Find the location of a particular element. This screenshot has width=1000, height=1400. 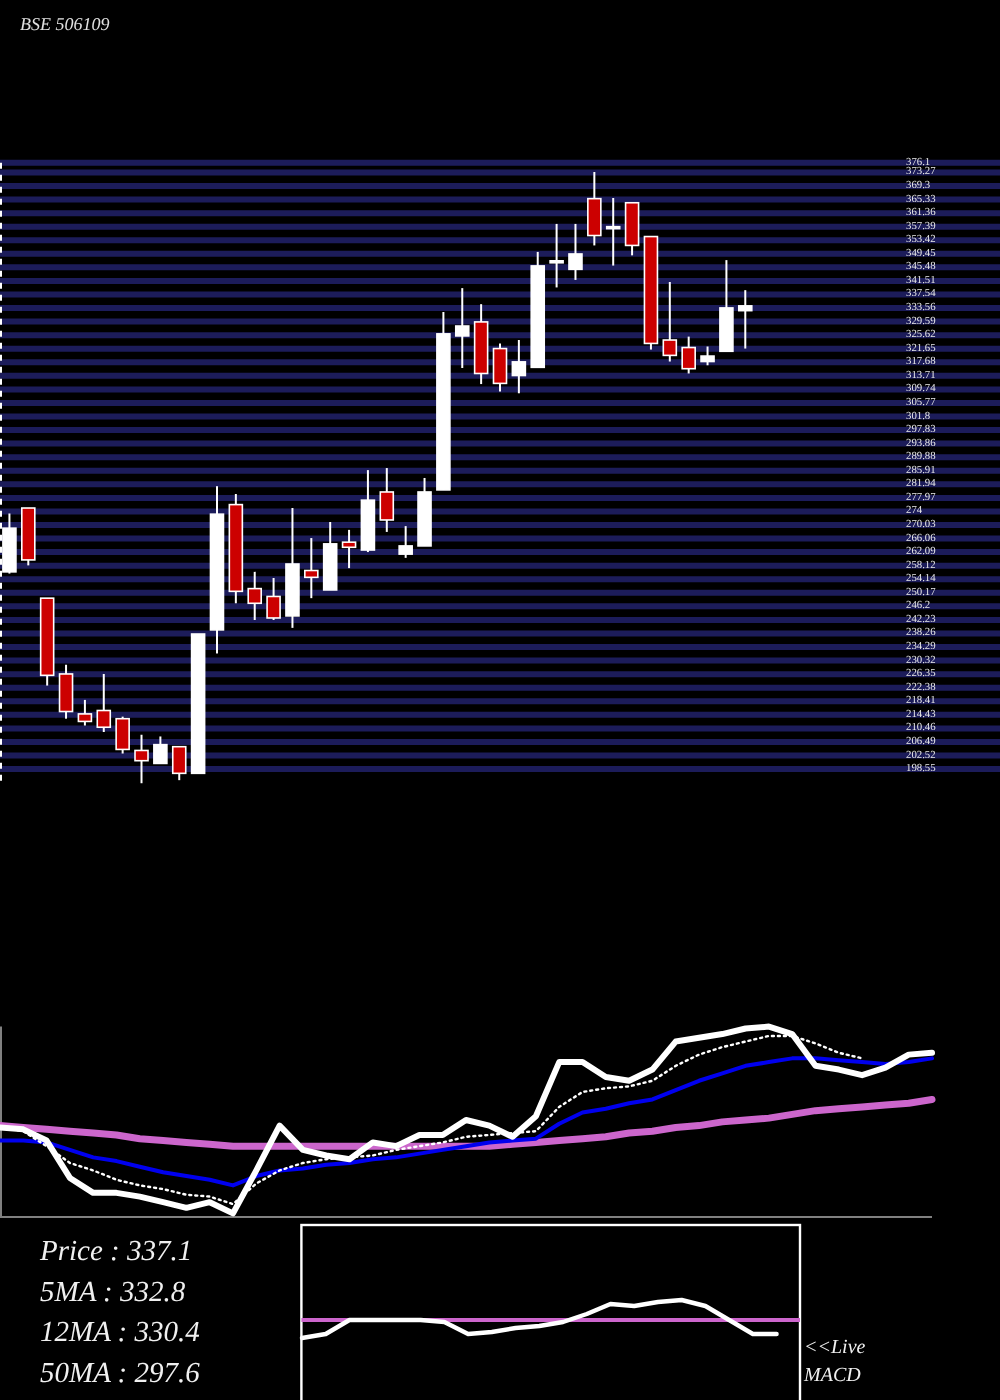

text: <<Live MACD is located at coordinates (834, 1362).